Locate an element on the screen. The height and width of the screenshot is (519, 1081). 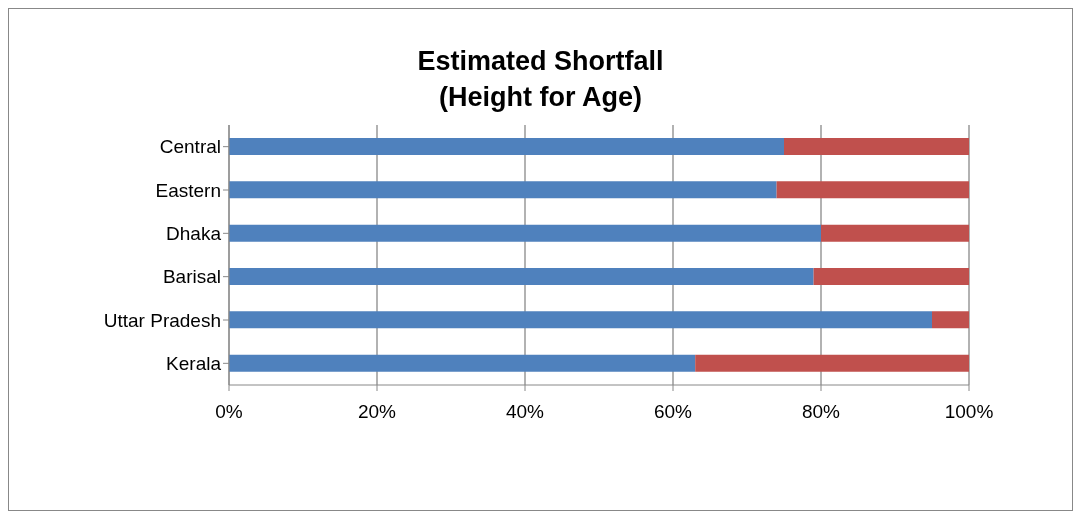
x-tick-label: 100% is located at coordinates (969, 412).